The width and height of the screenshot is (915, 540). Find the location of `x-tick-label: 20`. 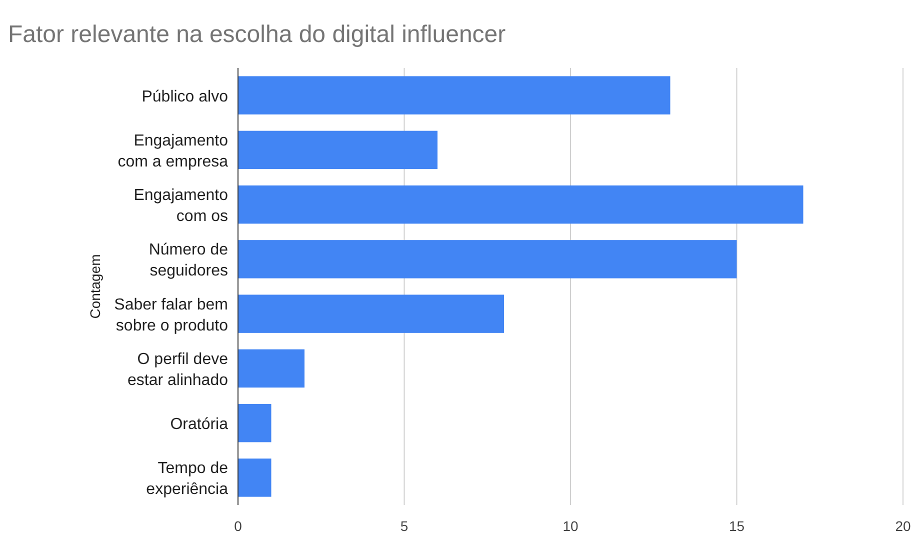

x-tick-label: 20 is located at coordinates (903, 526).